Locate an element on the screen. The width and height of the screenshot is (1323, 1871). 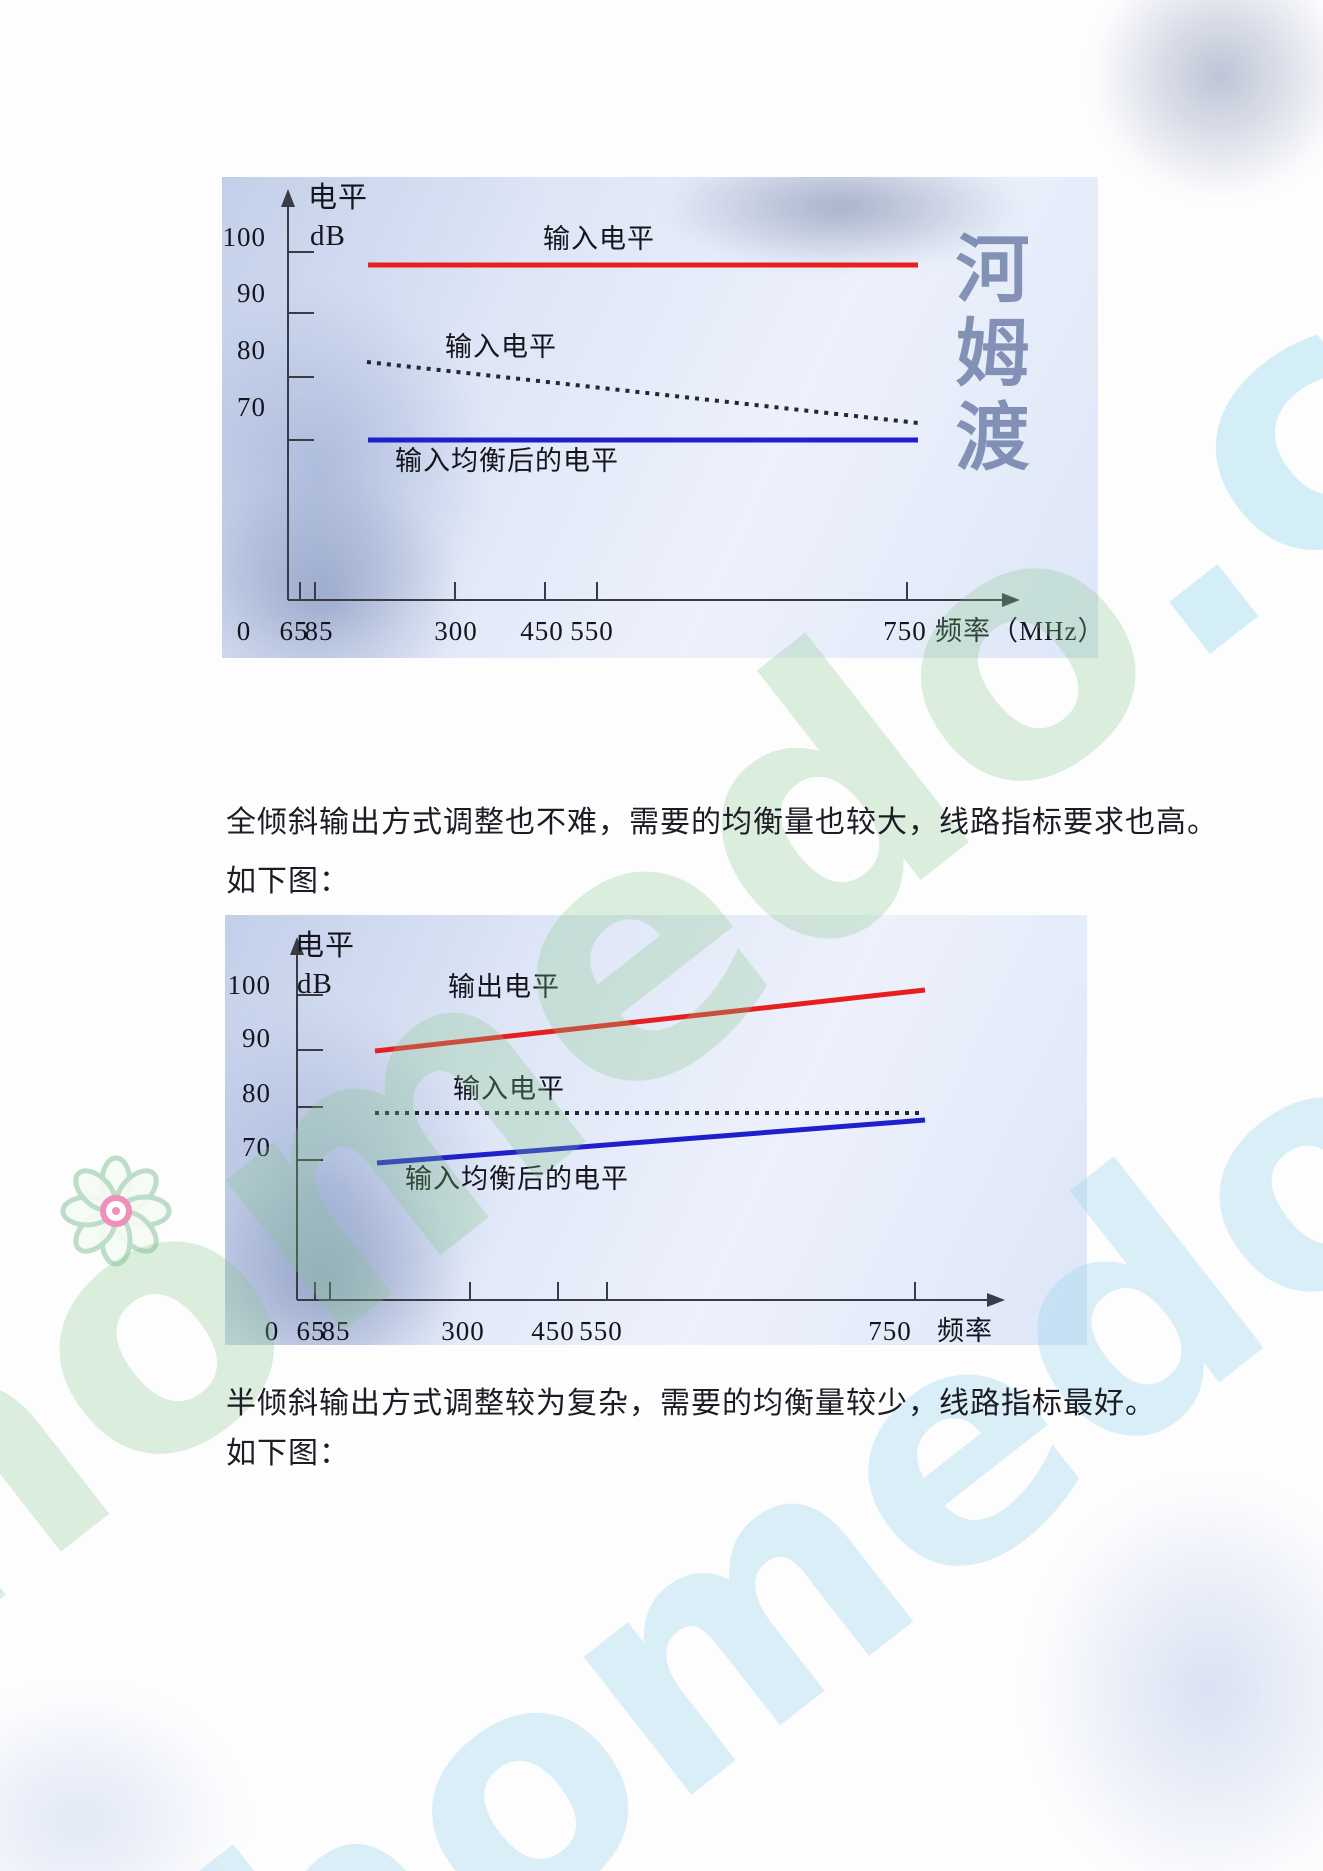
chart1-xtick-750: 750 is located at coordinates (905, 631).